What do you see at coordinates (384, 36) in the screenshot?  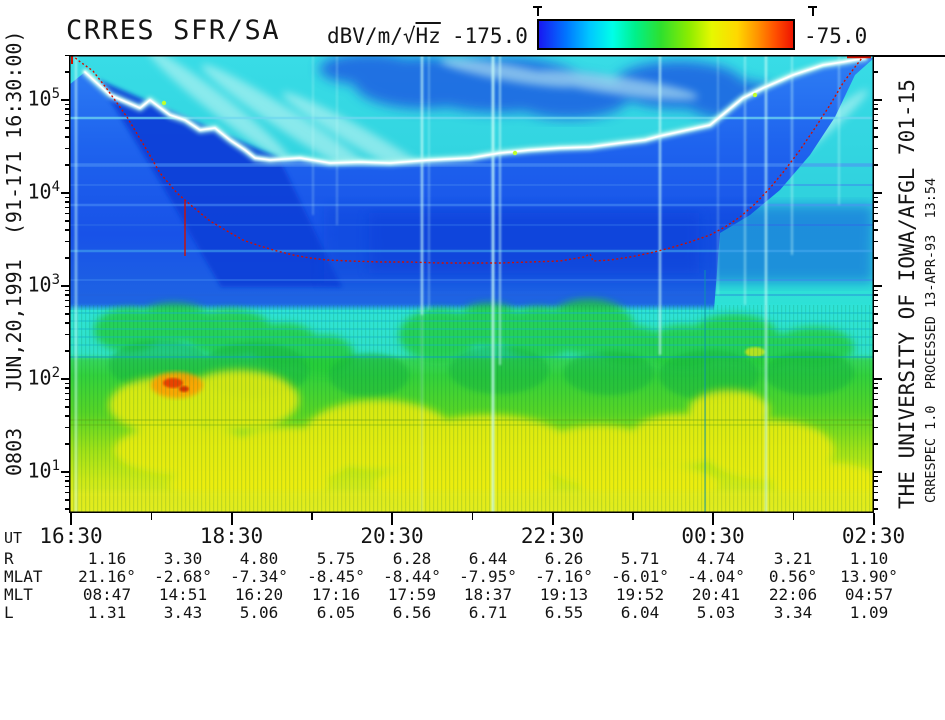 I see `colorbar-units-label: dBV/m/√Hz` at bounding box center [384, 36].